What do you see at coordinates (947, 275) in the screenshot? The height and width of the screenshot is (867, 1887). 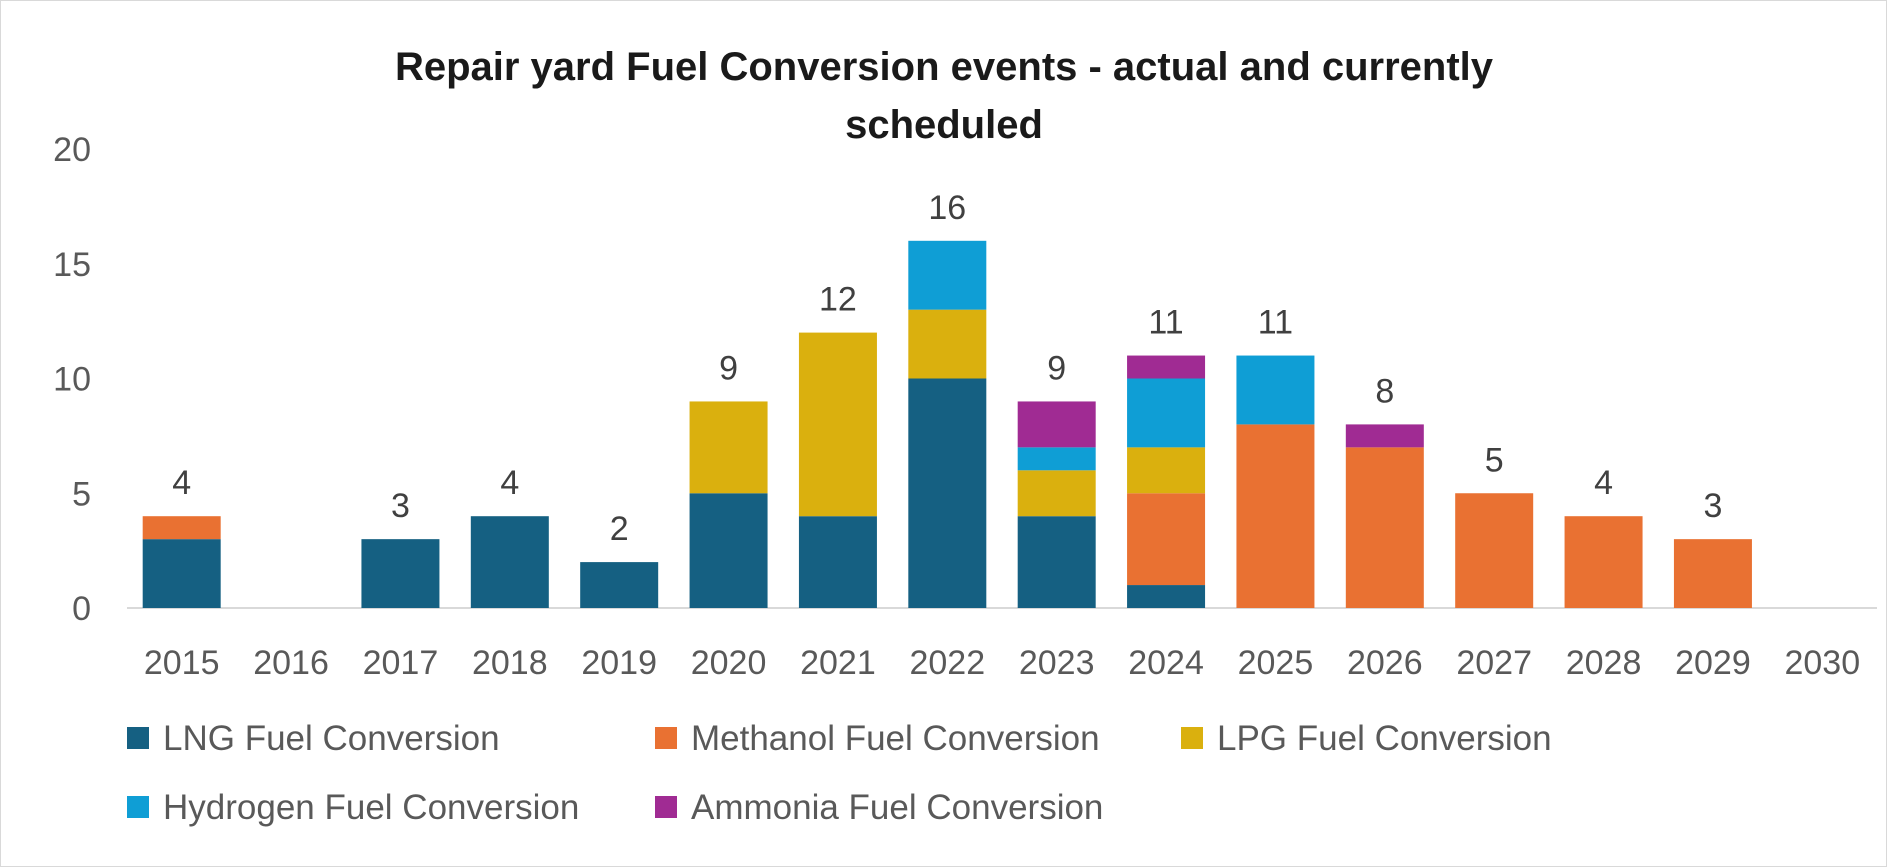 I see `bar-hydrogen-fuel-conversion-2022` at bounding box center [947, 275].